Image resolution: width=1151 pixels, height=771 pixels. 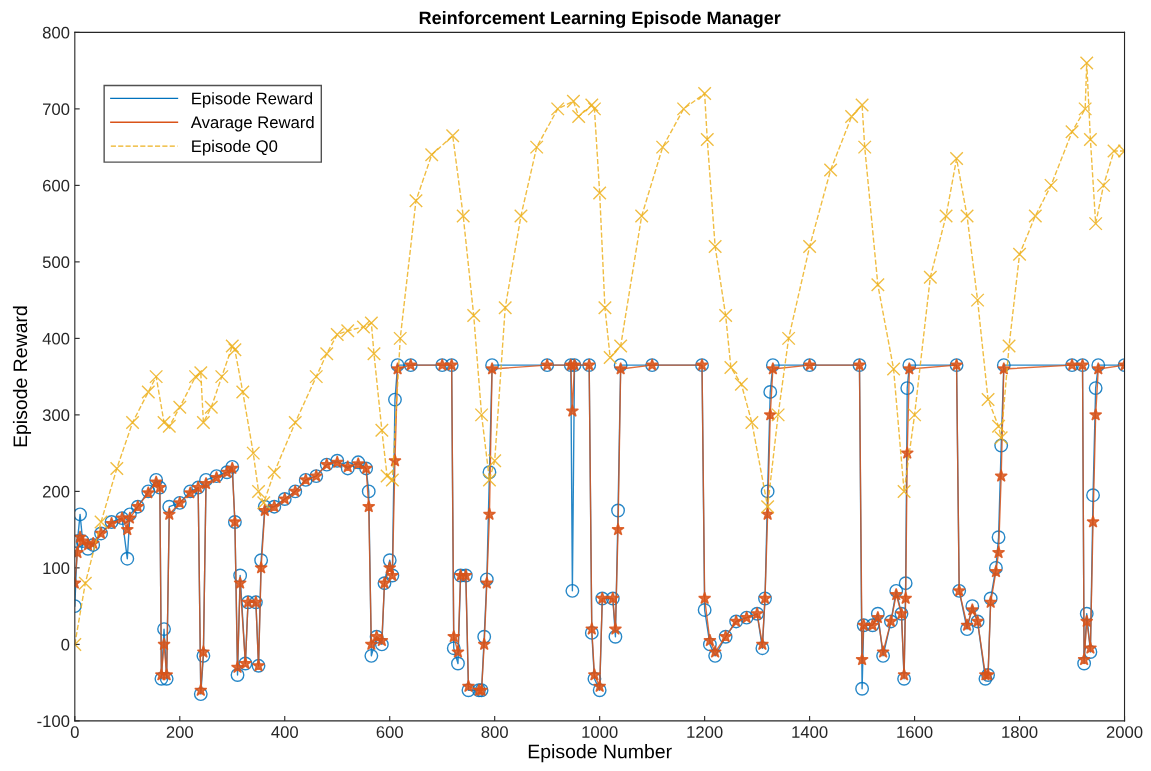 What do you see at coordinates (235, 147) in the screenshot?
I see `legend-label: Episode Q0` at bounding box center [235, 147].